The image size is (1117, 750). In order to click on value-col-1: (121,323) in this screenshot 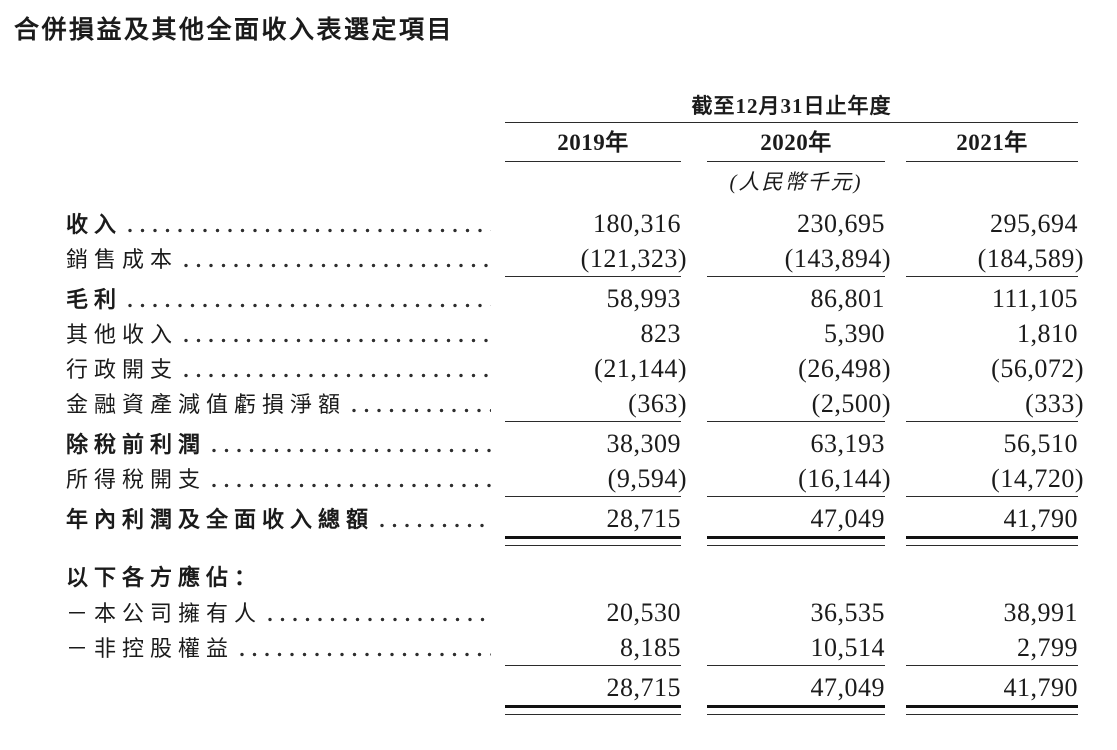, I will do `click(633, 258)`.